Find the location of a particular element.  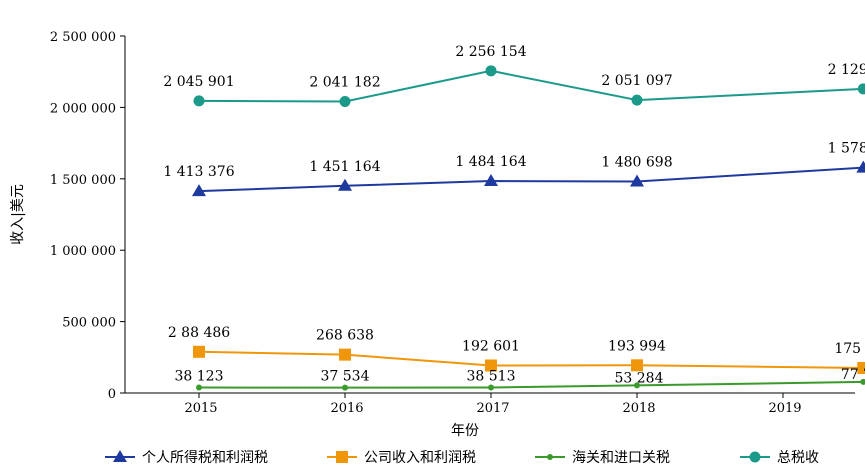

legend-label: 海关和进口关税 is located at coordinates (621, 458).